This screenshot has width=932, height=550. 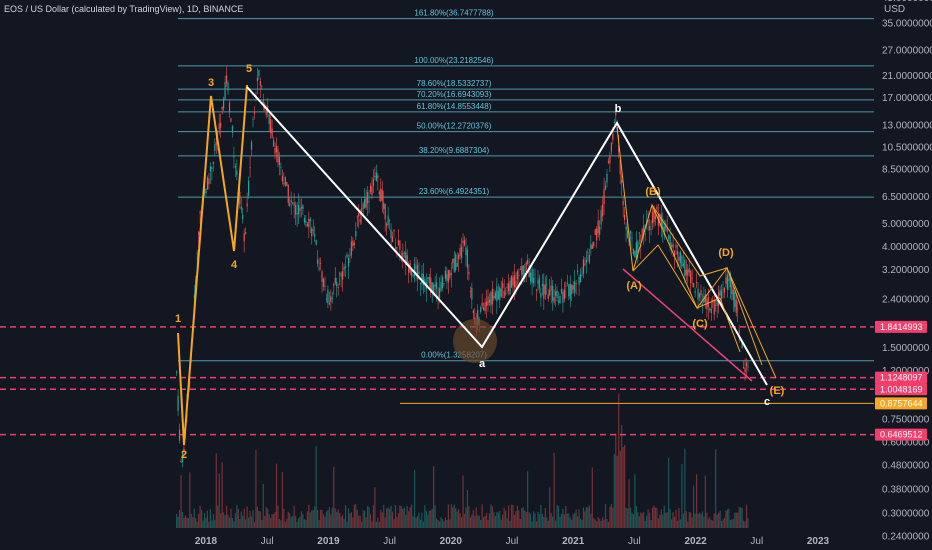 What do you see at coordinates (267, 541) in the screenshot?
I see `x-tick-label: Jul` at bounding box center [267, 541].